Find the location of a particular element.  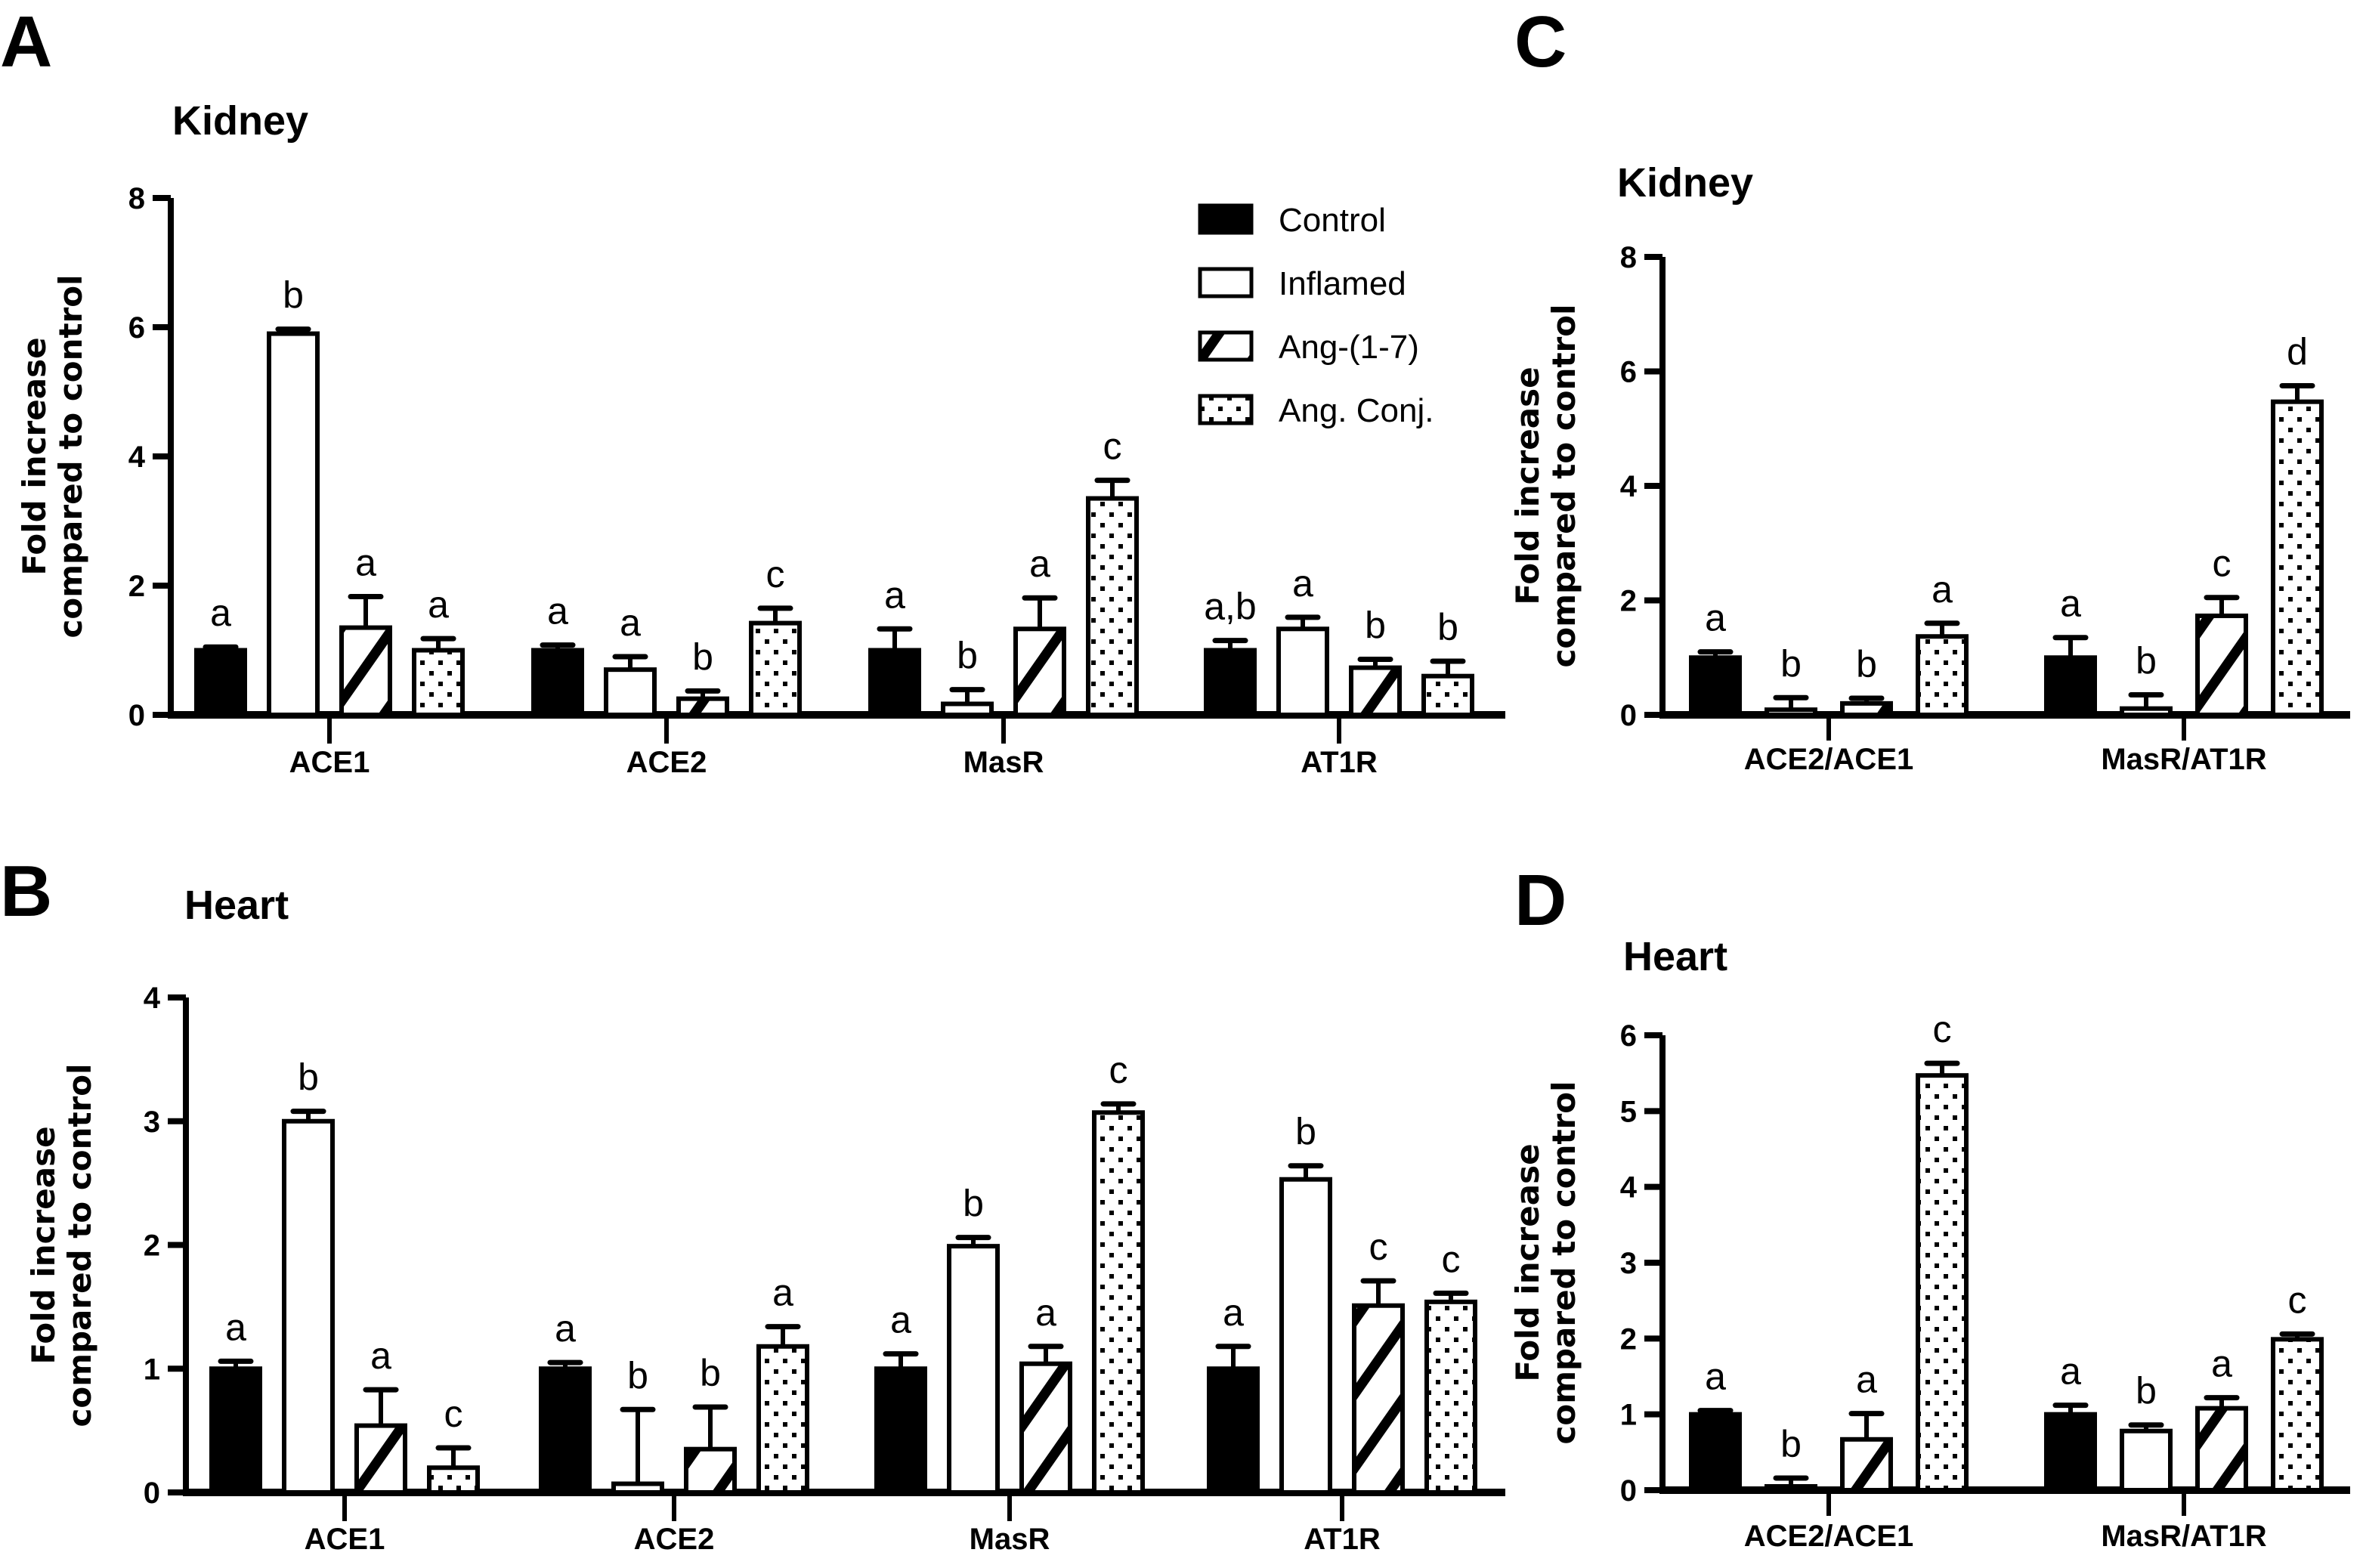

panel-b-y-tick-label: 4 is located at coordinates (152, 998).